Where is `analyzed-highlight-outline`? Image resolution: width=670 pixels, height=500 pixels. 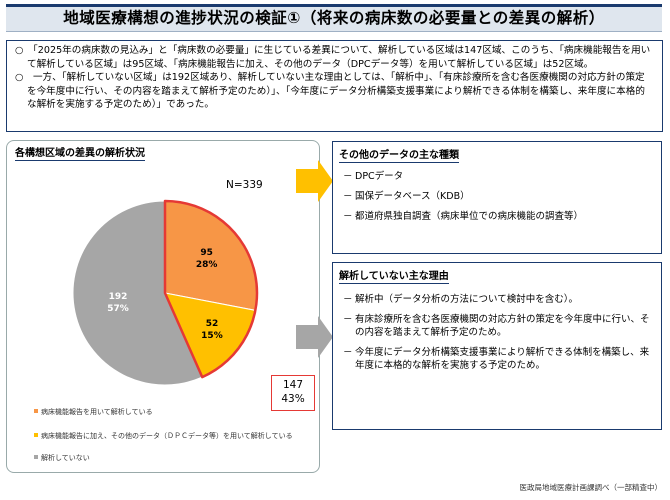 analyzed-highlight-outline is located at coordinates (211, 289).